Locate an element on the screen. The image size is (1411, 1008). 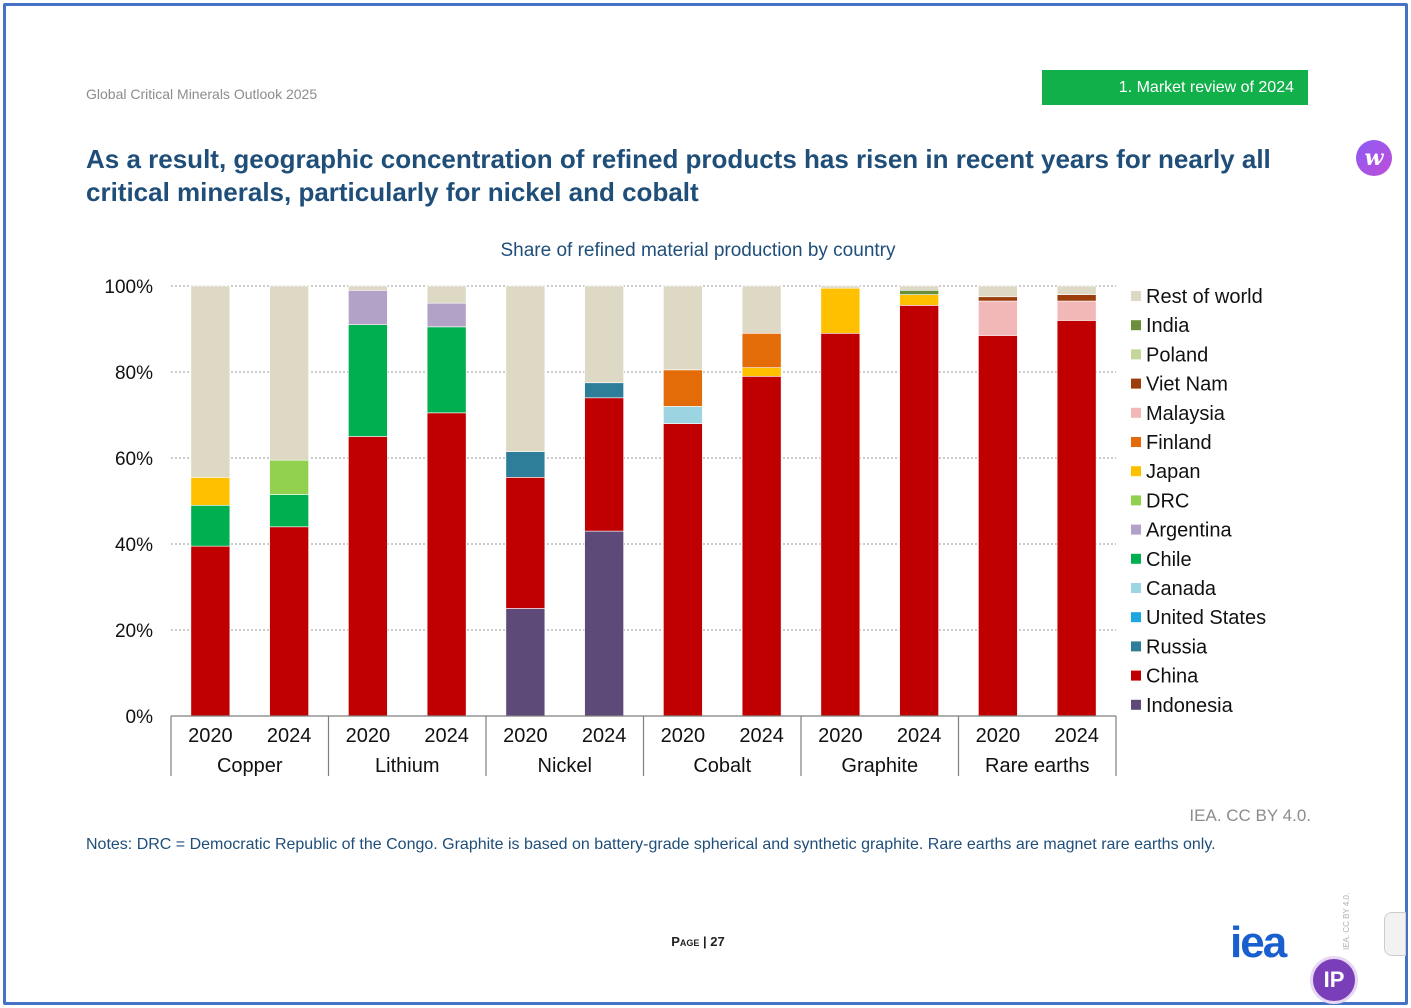
legend-label: Argentina is located at coordinates (1189, 531).